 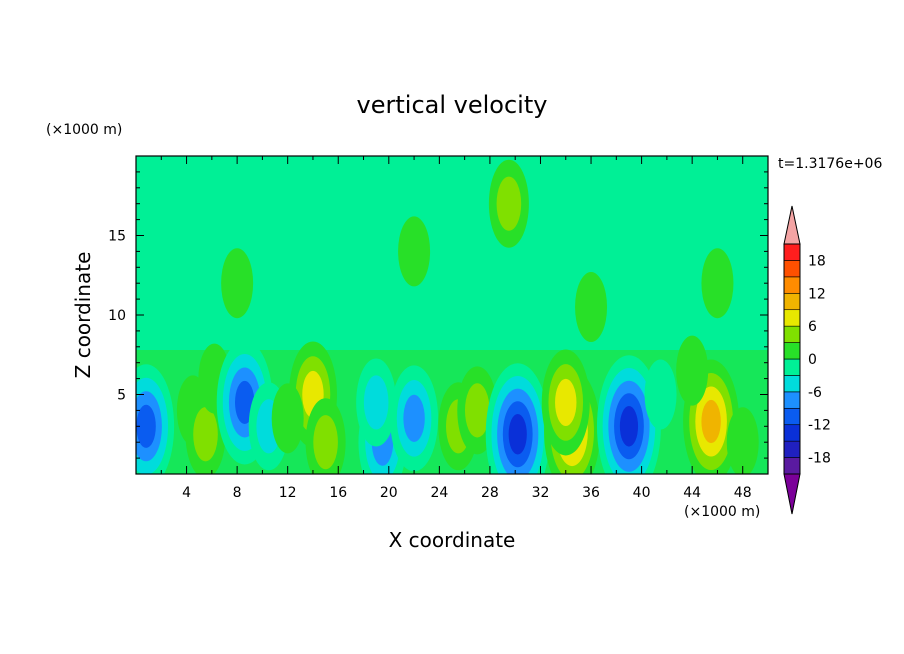 What do you see at coordinates (117, 237) in the screenshot?
I see `y-tick-label-15: 15` at bounding box center [117, 237].